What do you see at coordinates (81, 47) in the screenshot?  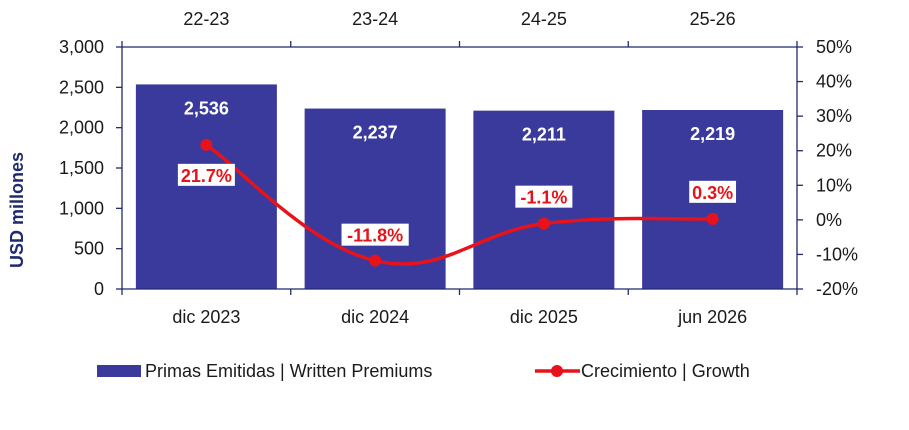 I see `y-left-tick-label: 3,000` at bounding box center [81, 47].